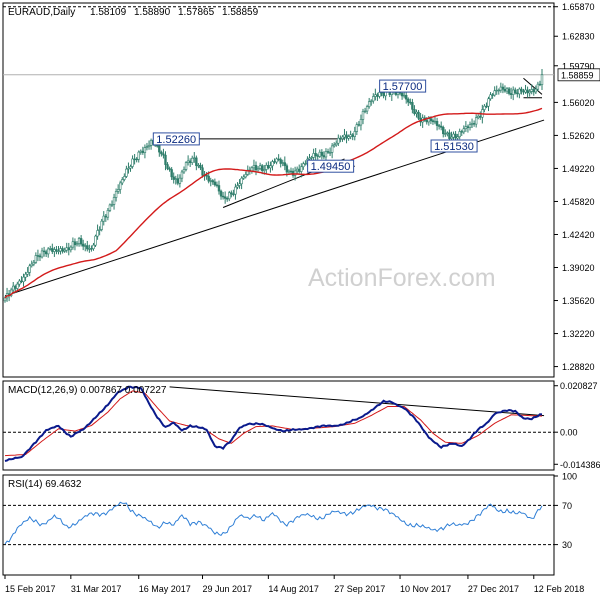 The height and width of the screenshot is (600, 600). What do you see at coordinates (41, 12) in the screenshot?
I see `symbol-title: EURAUD,Daily` at bounding box center [41, 12].